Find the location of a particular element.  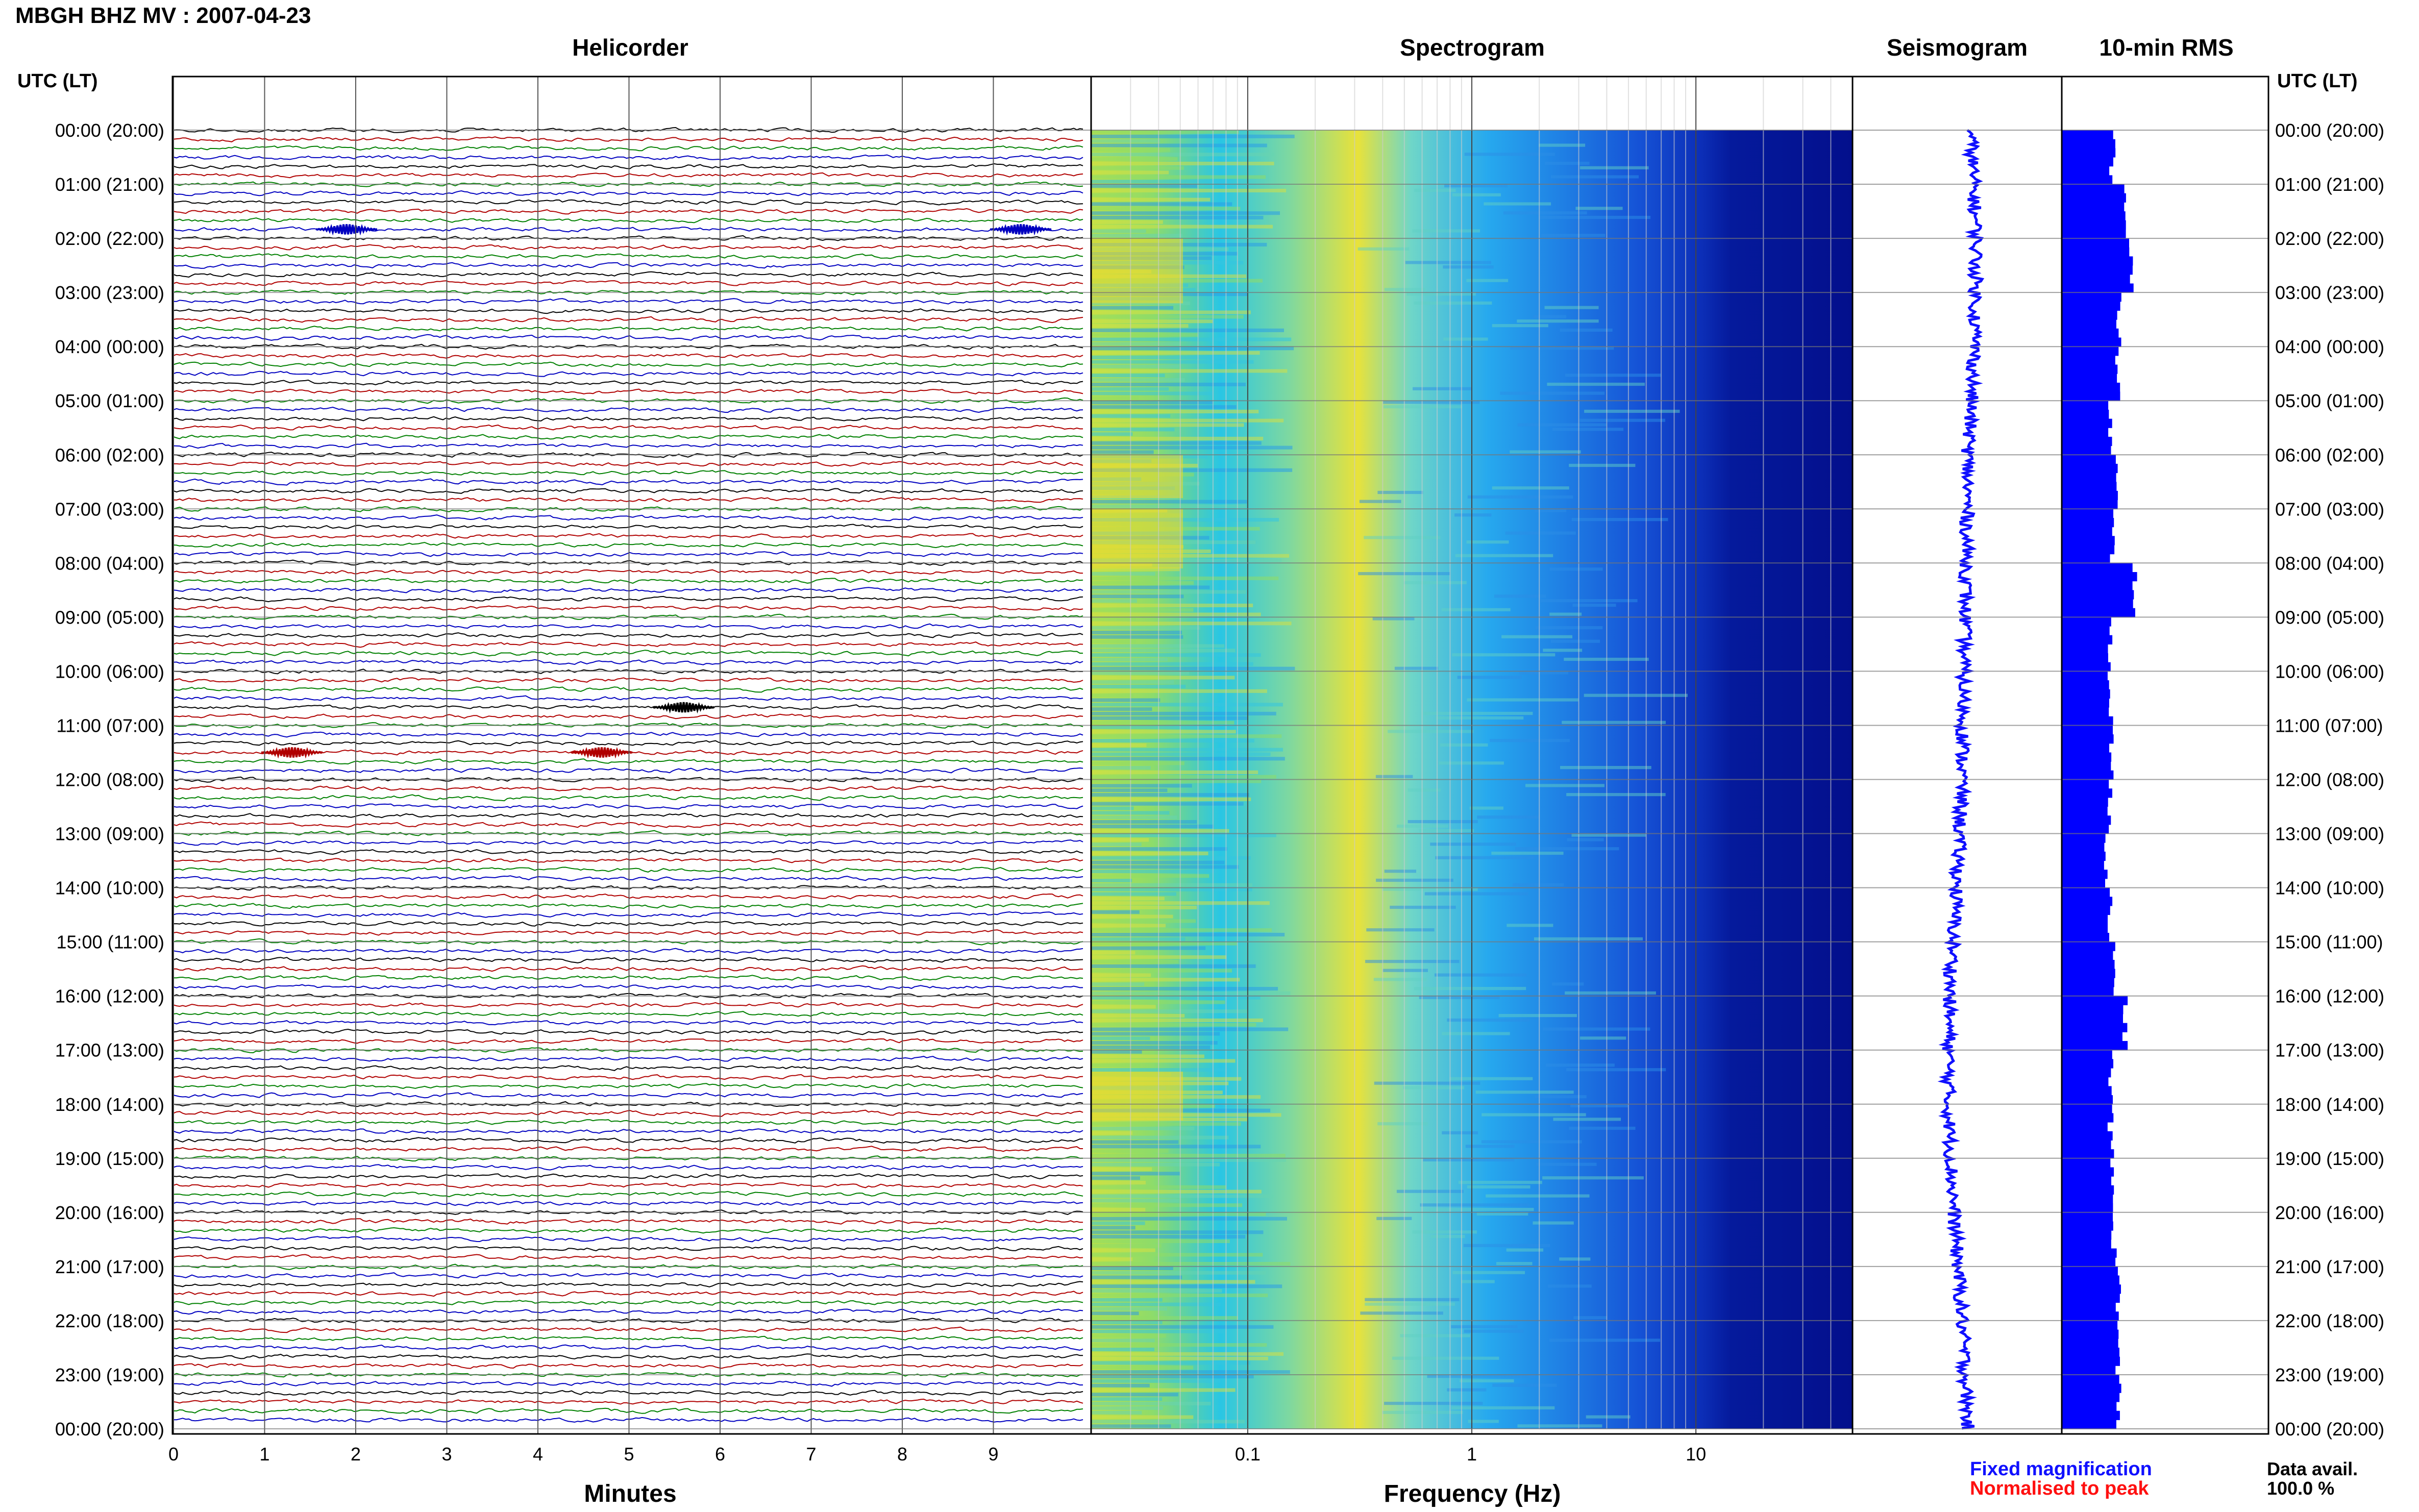

hour-label-left: 06:00 (02:00) is located at coordinates (109, 454).